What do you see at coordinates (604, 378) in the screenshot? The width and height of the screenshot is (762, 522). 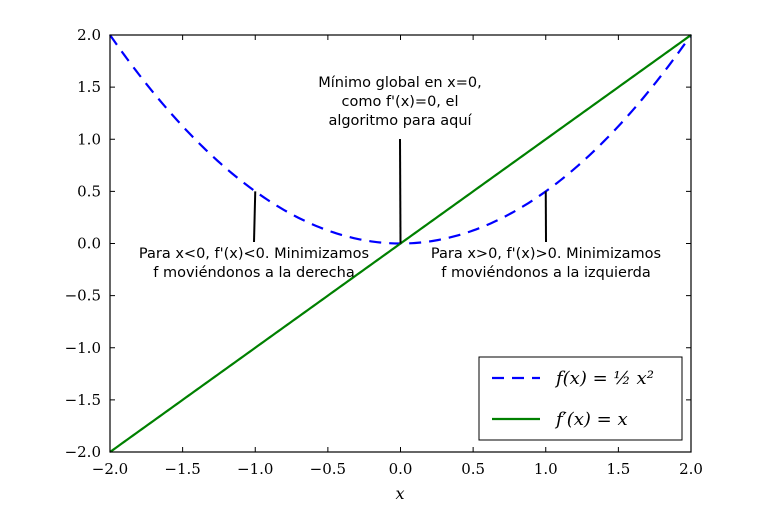 I see `legend-label-f: f(x) = ½ x²` at bounding box center [604, 378].